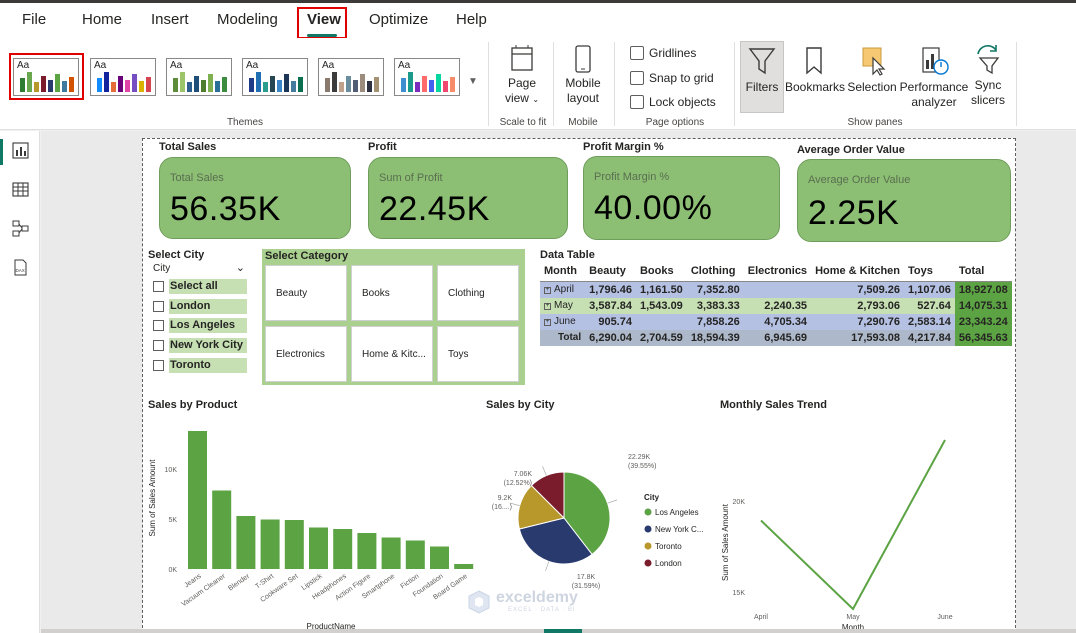 The width and height of the screenshot is (1076, 633). What do you see at coordinates (478, 354) in the screenshot?
I see `category-tile-toys: Toys` at bounding box center [478, 354].